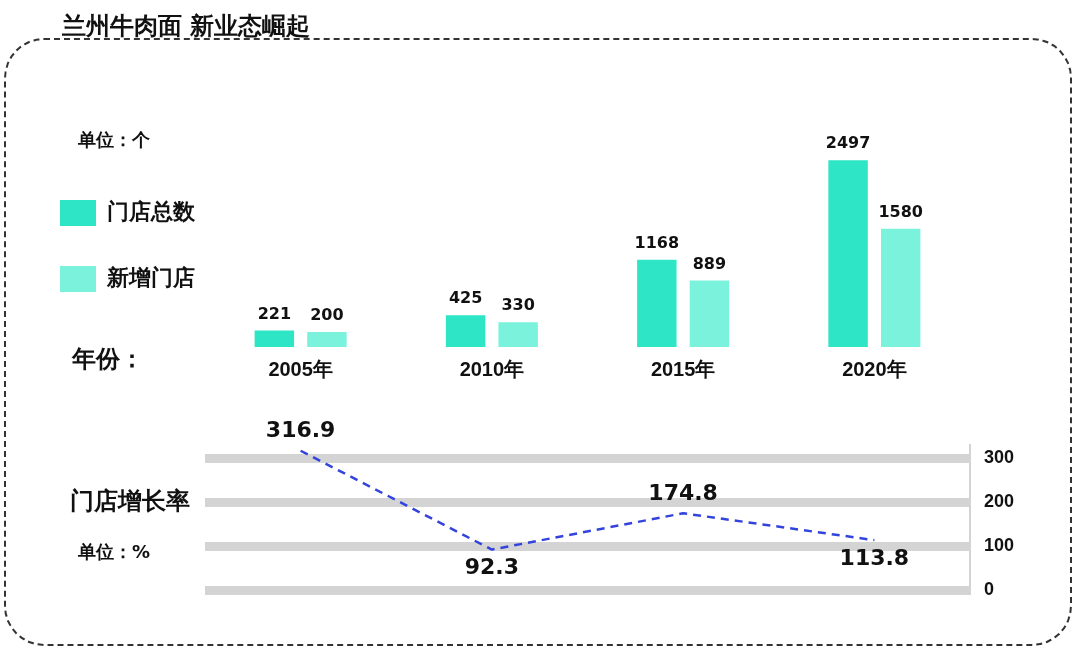  Describe the element at coordinates (492, 368) in the screenshot. I see `x-tick-label: 2010年` at that location.